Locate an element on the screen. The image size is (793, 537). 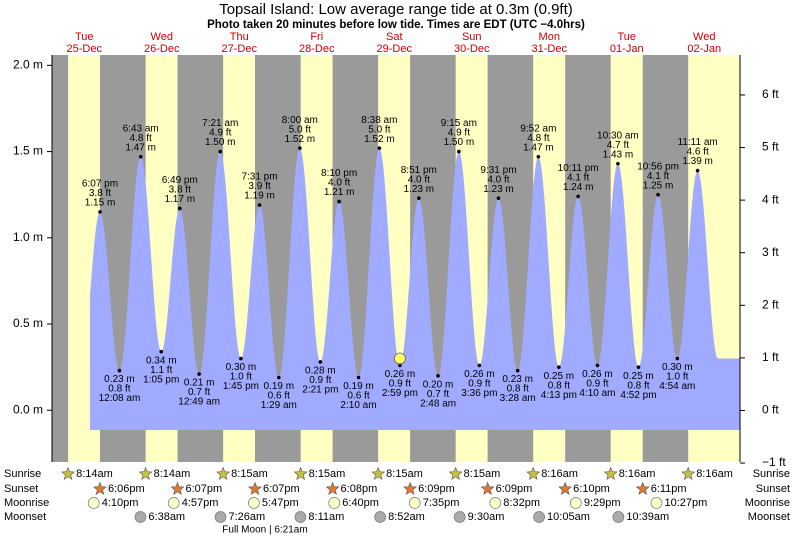
weekday-label: Wed is located at coordinates (704, 37).